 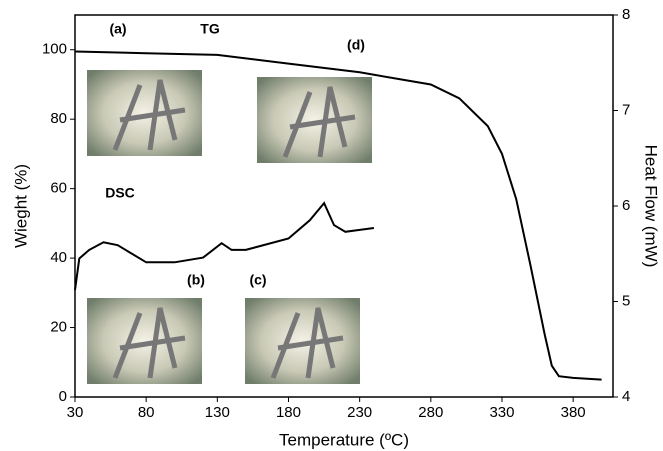 What do you see at coordinates (224, 246) in the screenshot?
I see `series-line` at bounding box center [224, 246].